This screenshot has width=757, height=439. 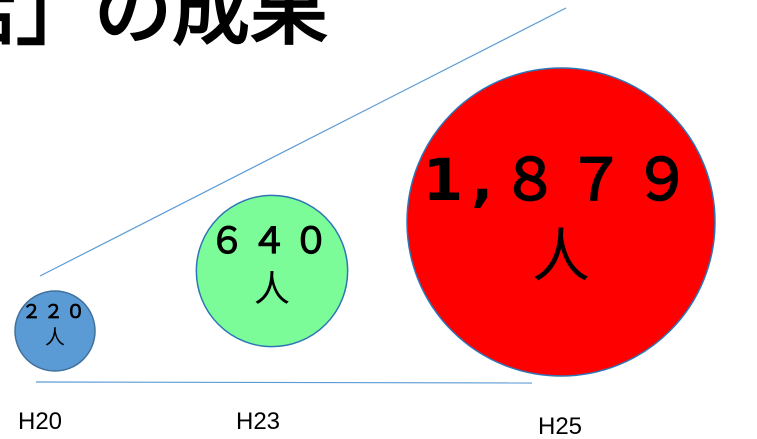 What do you see at coordinates (258, 421) in the screenshot?
I see `category-label-h23: H23` at bounding box center [258, 421].